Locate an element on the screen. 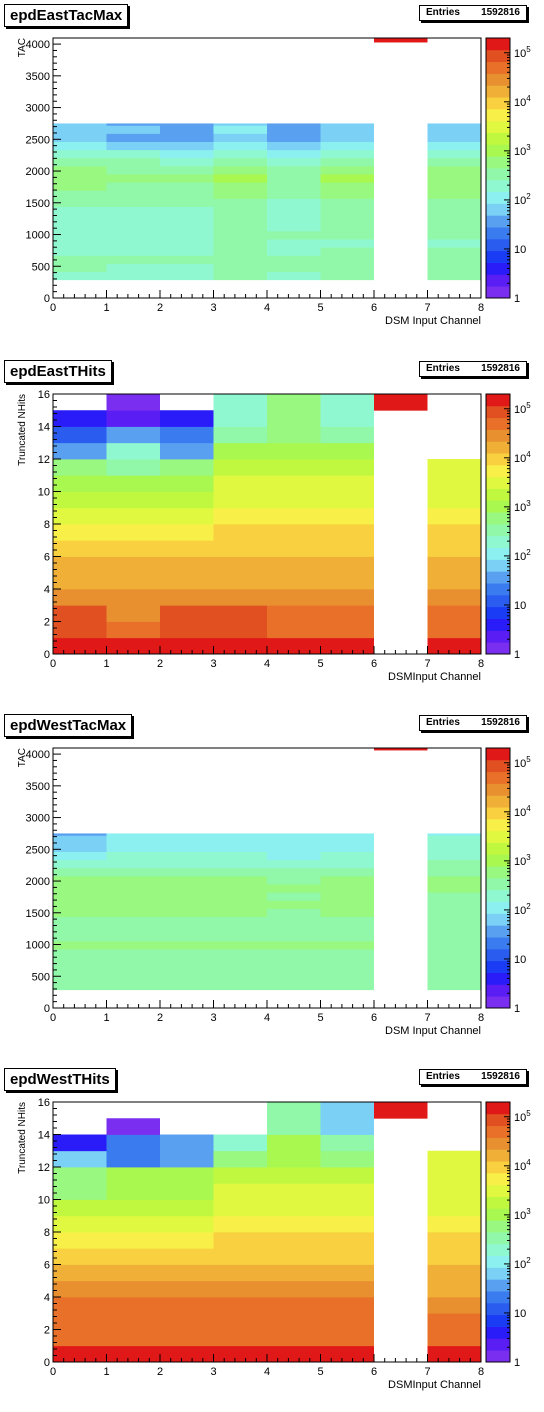 This screenshot has height=1412, width=544. z-tick-label: 10³ is located at coordinates (522, 506).